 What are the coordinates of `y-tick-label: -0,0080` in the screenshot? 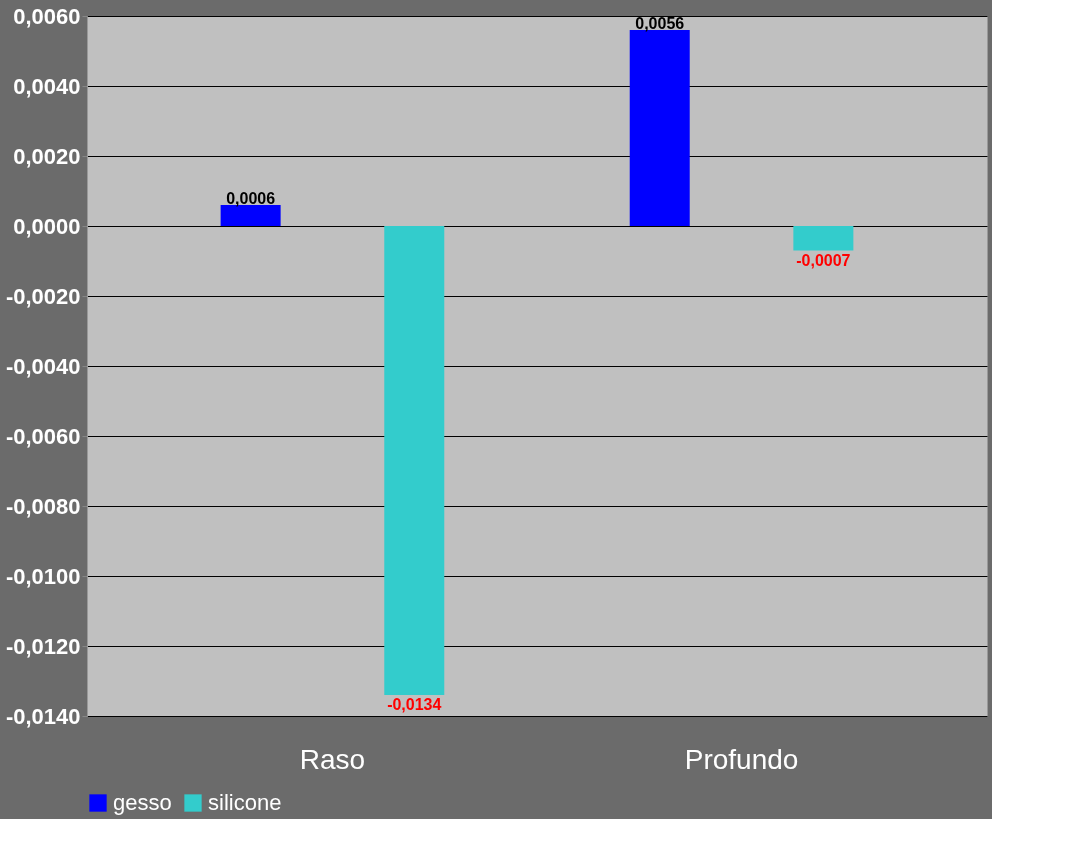 It's located at (43, 506).